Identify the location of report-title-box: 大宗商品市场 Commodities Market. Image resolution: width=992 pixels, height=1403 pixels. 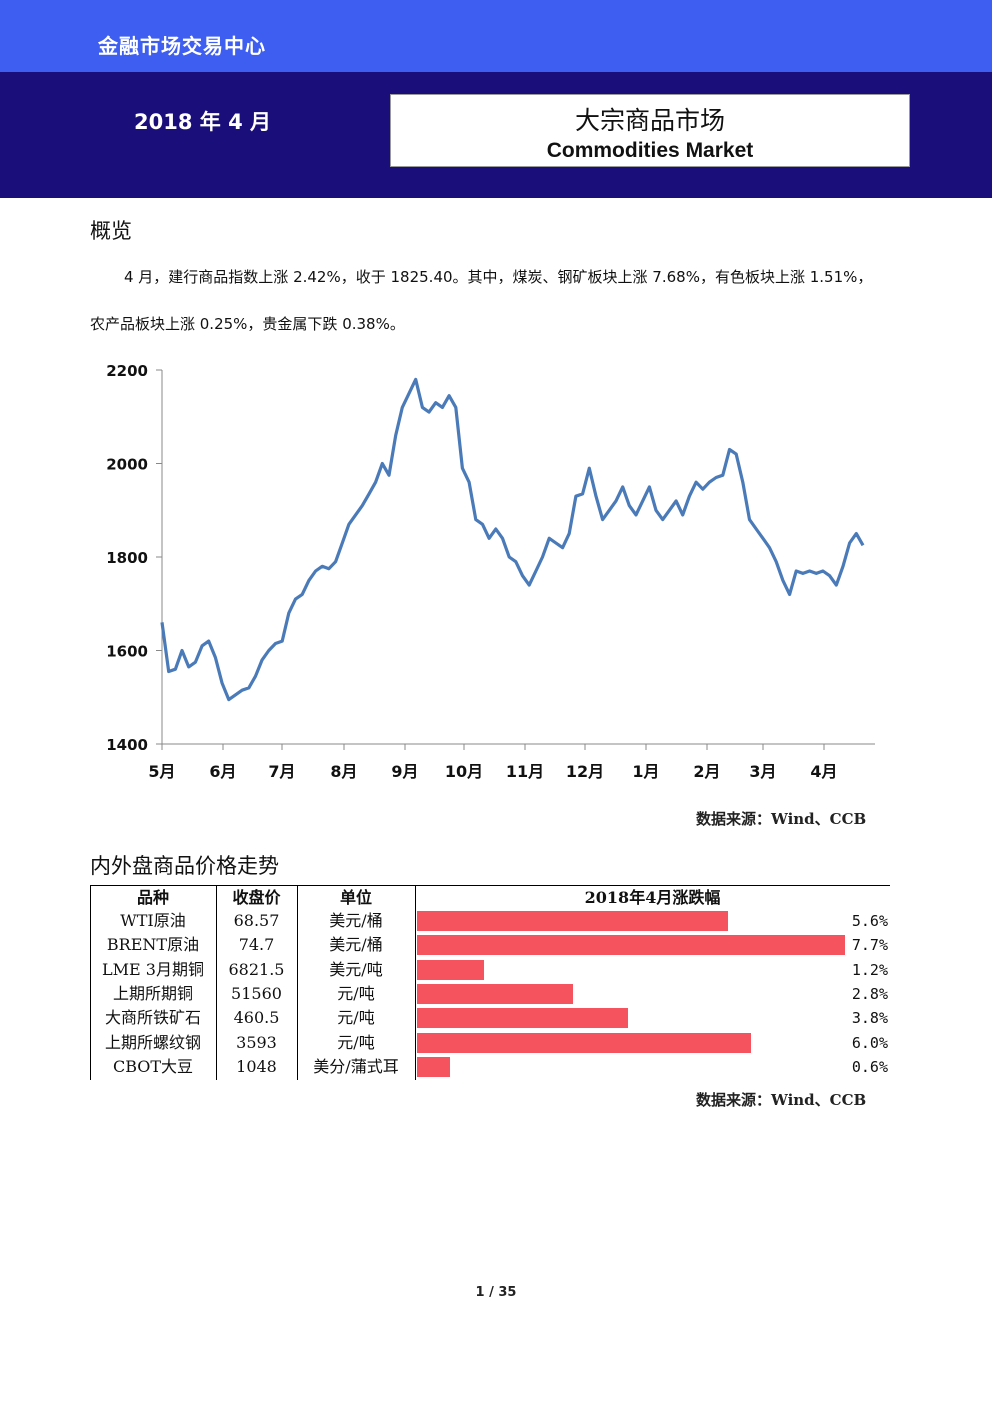
(650, 130).